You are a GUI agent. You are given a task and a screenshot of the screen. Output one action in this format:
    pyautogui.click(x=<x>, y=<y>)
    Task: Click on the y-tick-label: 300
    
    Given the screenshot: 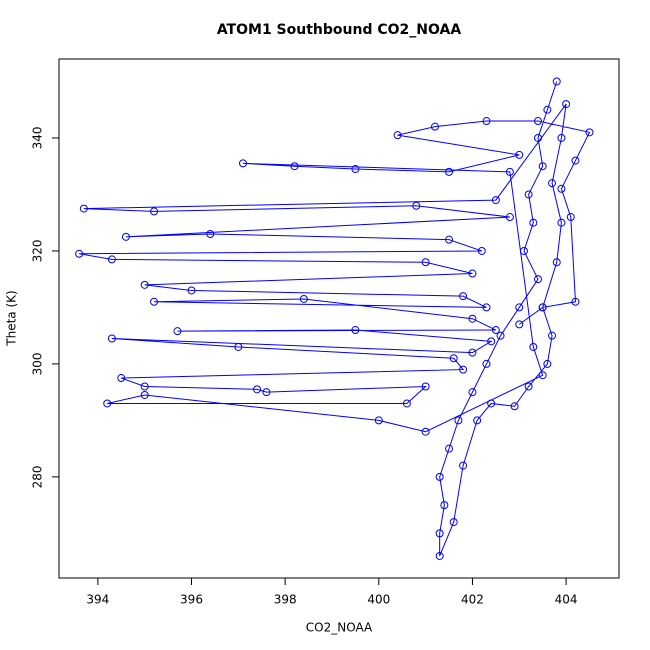 What is the action you would take?
    pyautogui.click(x=38, y=363)
    